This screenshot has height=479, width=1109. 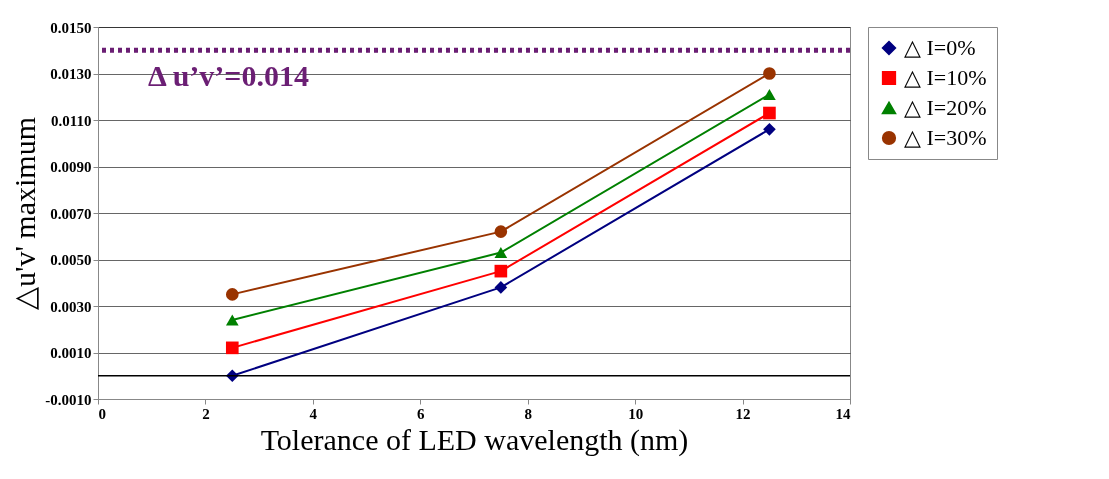 I want to click on y-tick-label: 0.0150, so click(x=71, y=27).